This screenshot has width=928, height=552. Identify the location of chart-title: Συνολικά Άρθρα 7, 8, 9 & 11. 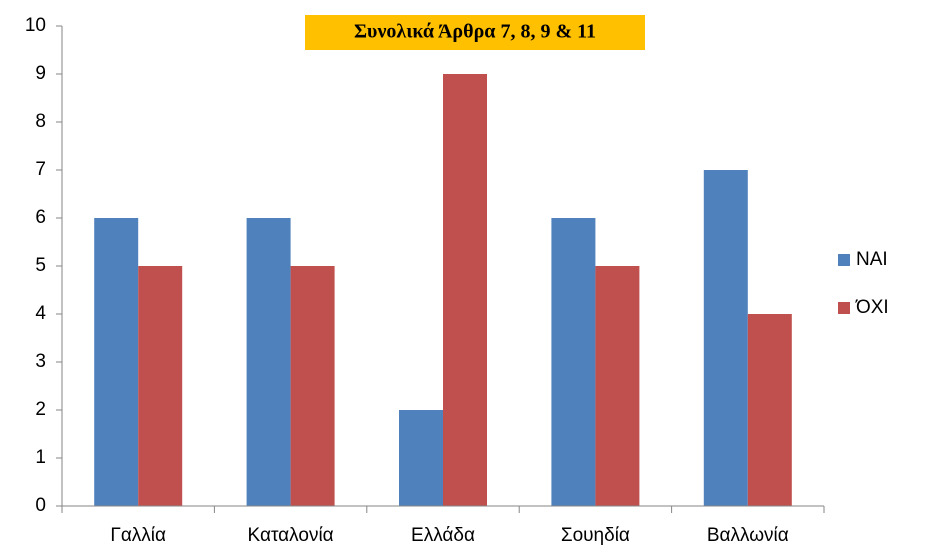
(475, 32).